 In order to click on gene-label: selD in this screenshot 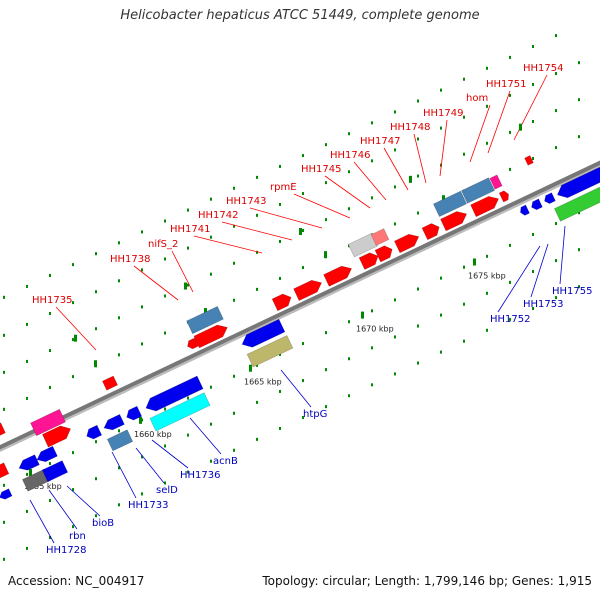, I will do `click(167, 490)`.